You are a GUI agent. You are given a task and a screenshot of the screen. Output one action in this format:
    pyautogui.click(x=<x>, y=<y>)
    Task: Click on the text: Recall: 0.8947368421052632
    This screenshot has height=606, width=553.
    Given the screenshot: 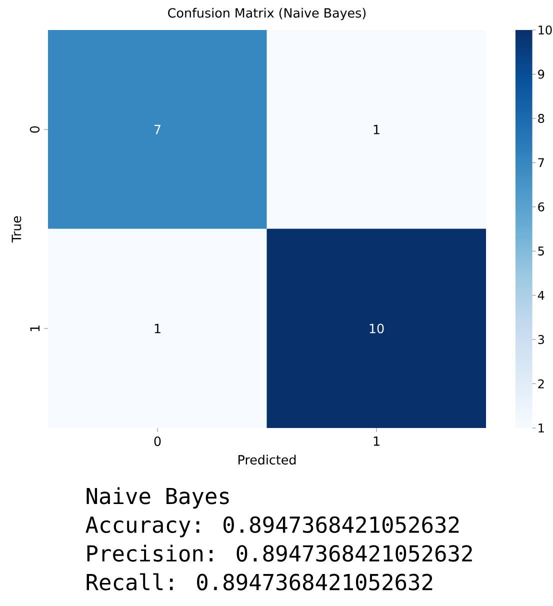 What is the action you would take?
    pyautogui.click(x=259, y=581)
    